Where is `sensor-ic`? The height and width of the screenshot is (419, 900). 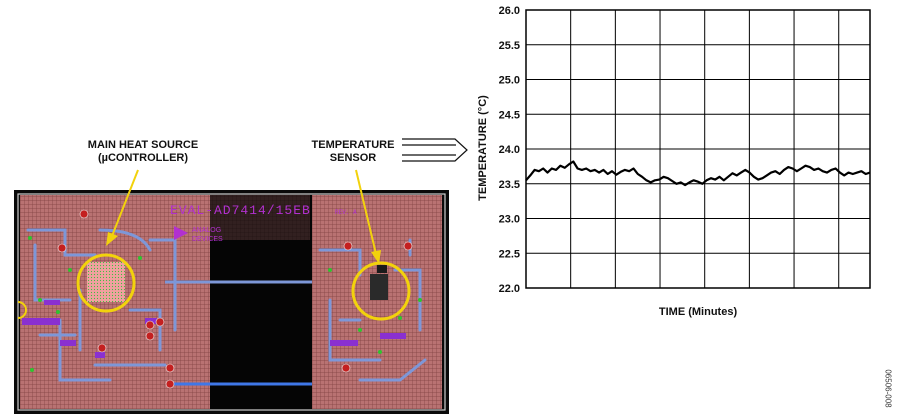
sensor-ic is located at coordinates (379, 287).